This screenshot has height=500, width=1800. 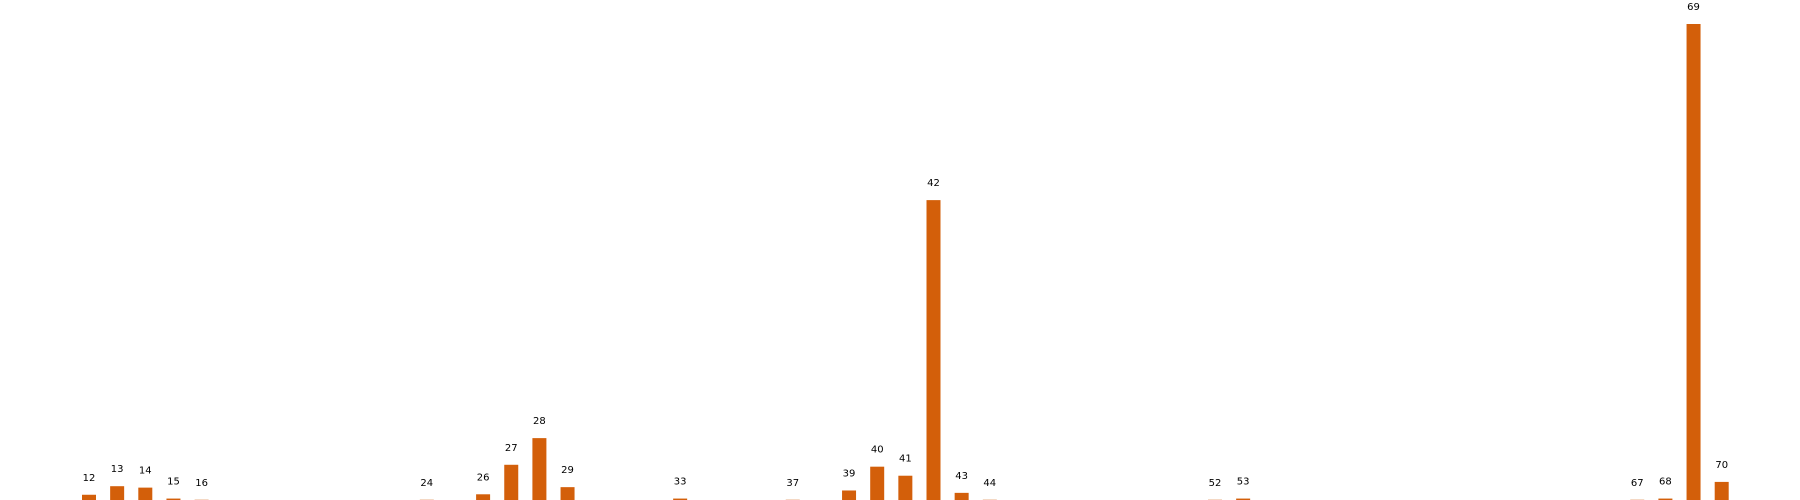 I want to click on bar-label-39: 39, so click(x=849, y=473).